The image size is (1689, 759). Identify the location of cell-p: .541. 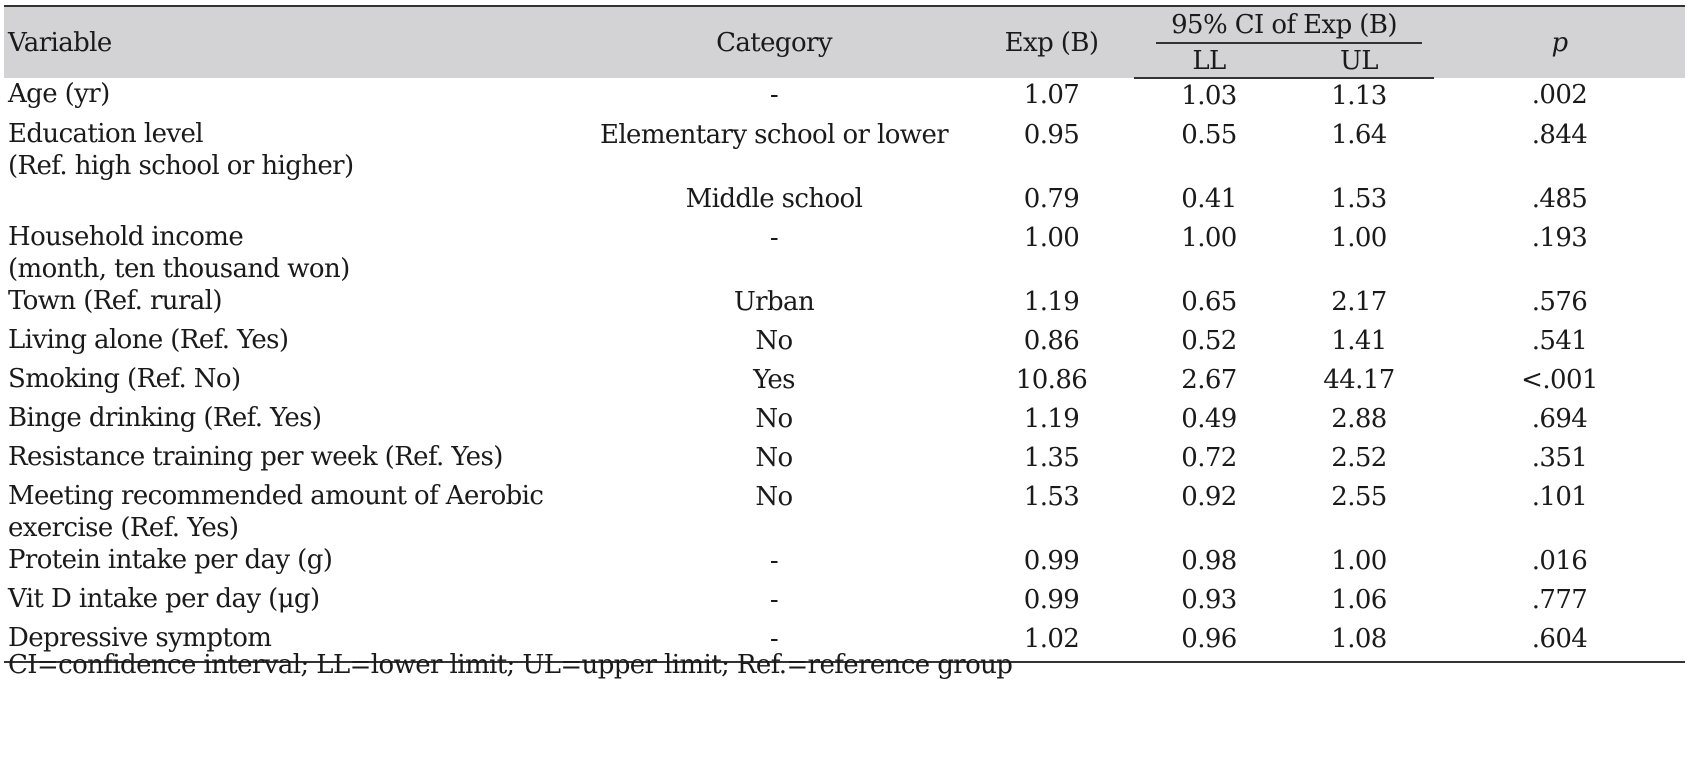
(1559, 341).